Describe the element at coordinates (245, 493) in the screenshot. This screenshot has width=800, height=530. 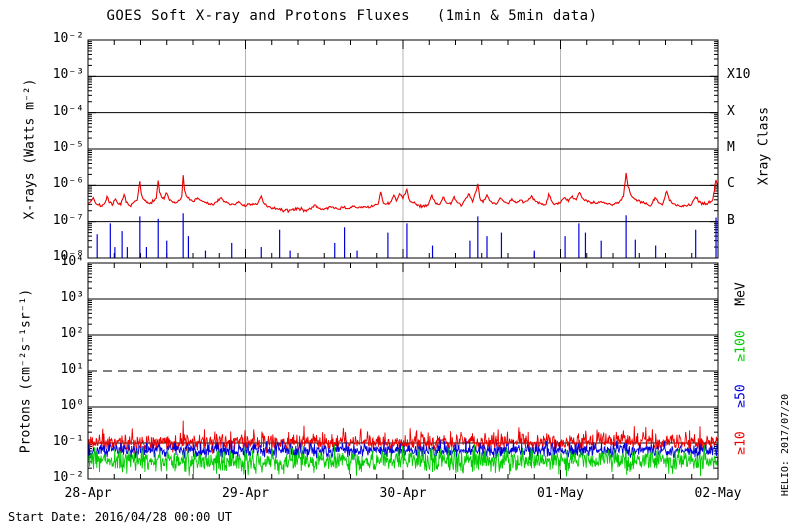
I see `x-tick-label-29-Apr: 29-Apr` at that location.